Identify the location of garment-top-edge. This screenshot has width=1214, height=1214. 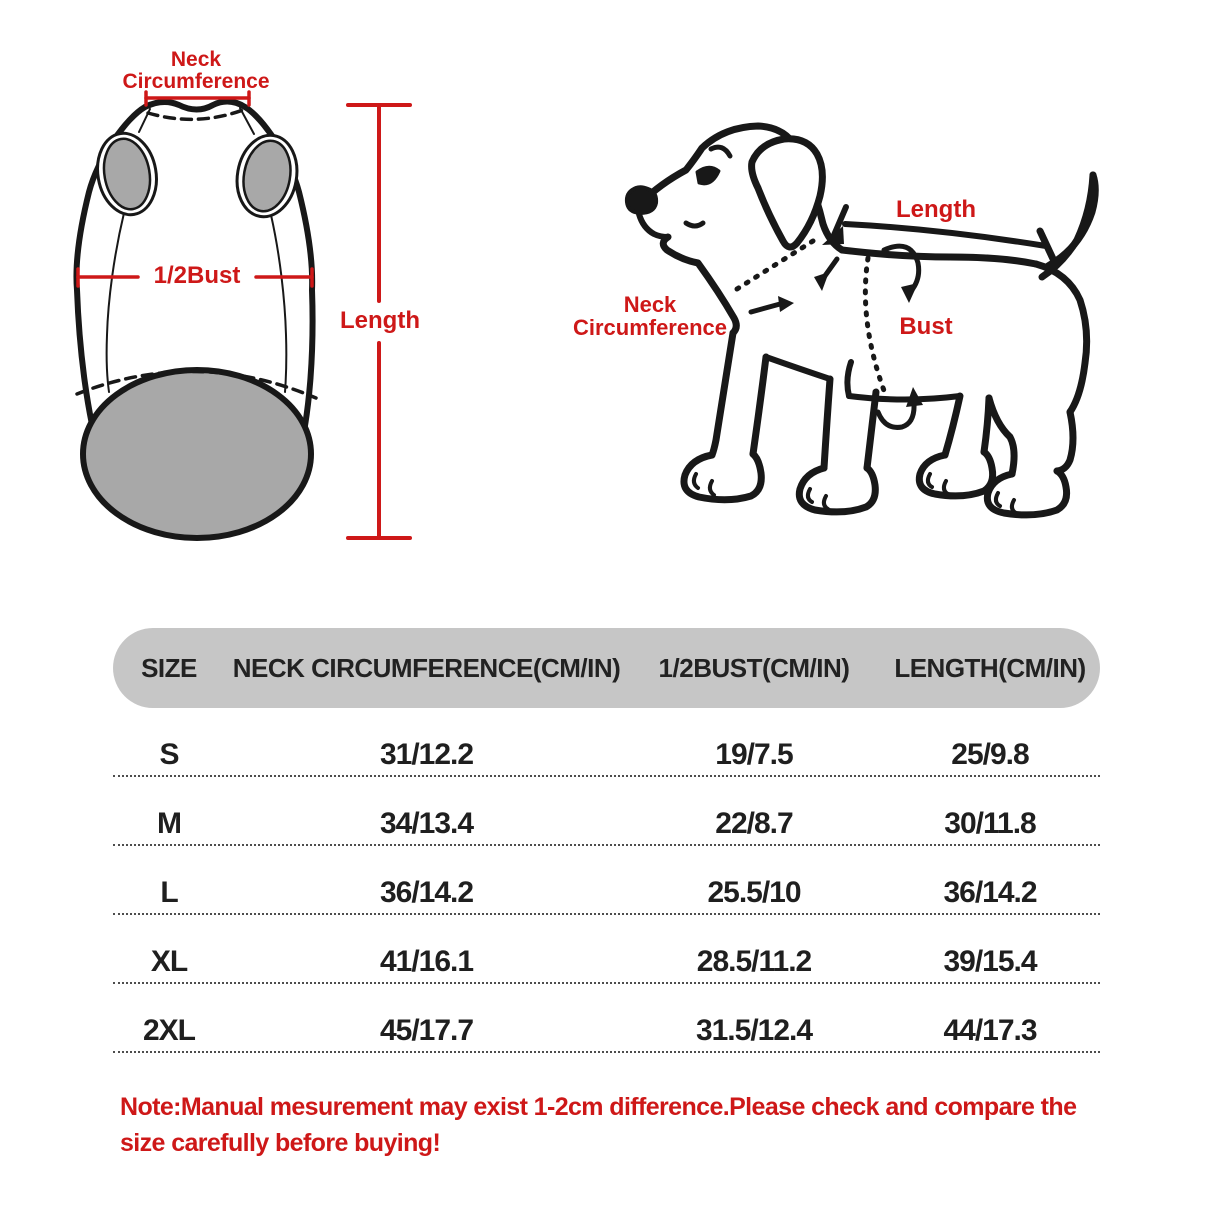
(195, 105).